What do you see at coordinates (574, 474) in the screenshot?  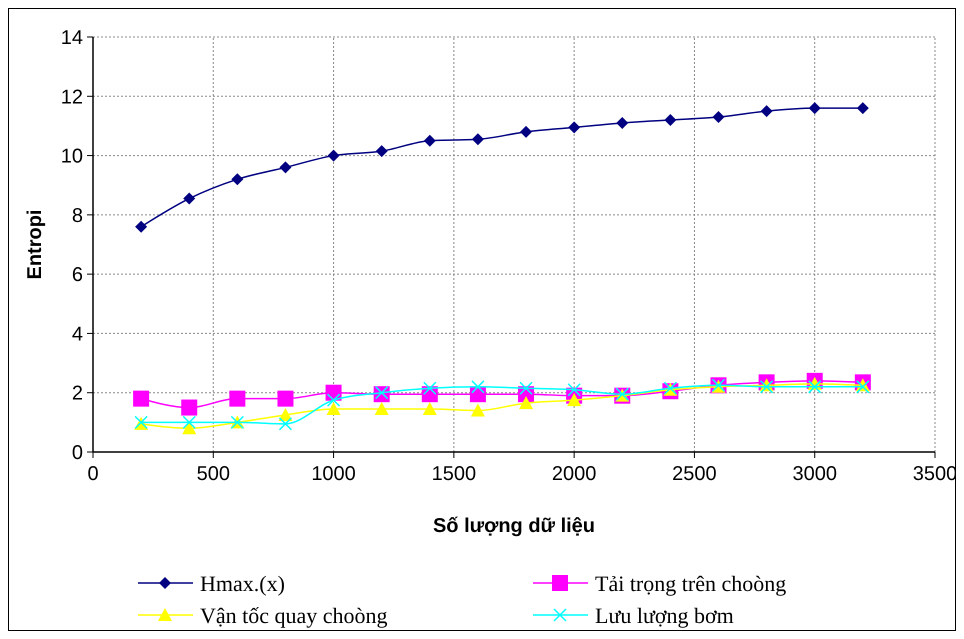 I see `x-tick-label: 2000` at bounding box center [574, 474].